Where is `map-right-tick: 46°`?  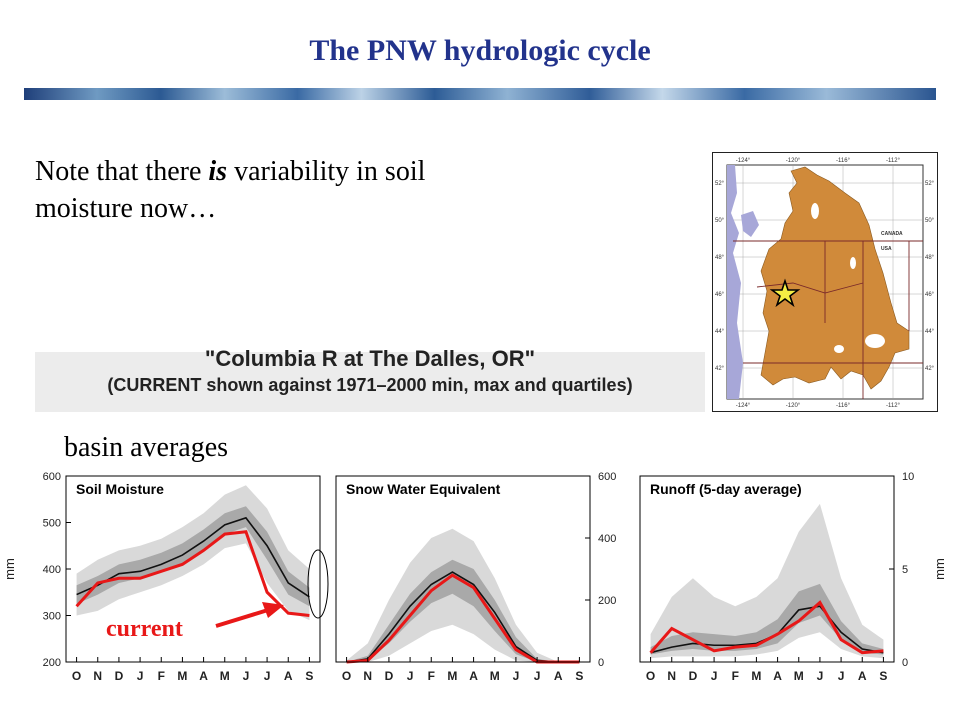 map-right-tick: 46° is located at coordinates (930, 295).